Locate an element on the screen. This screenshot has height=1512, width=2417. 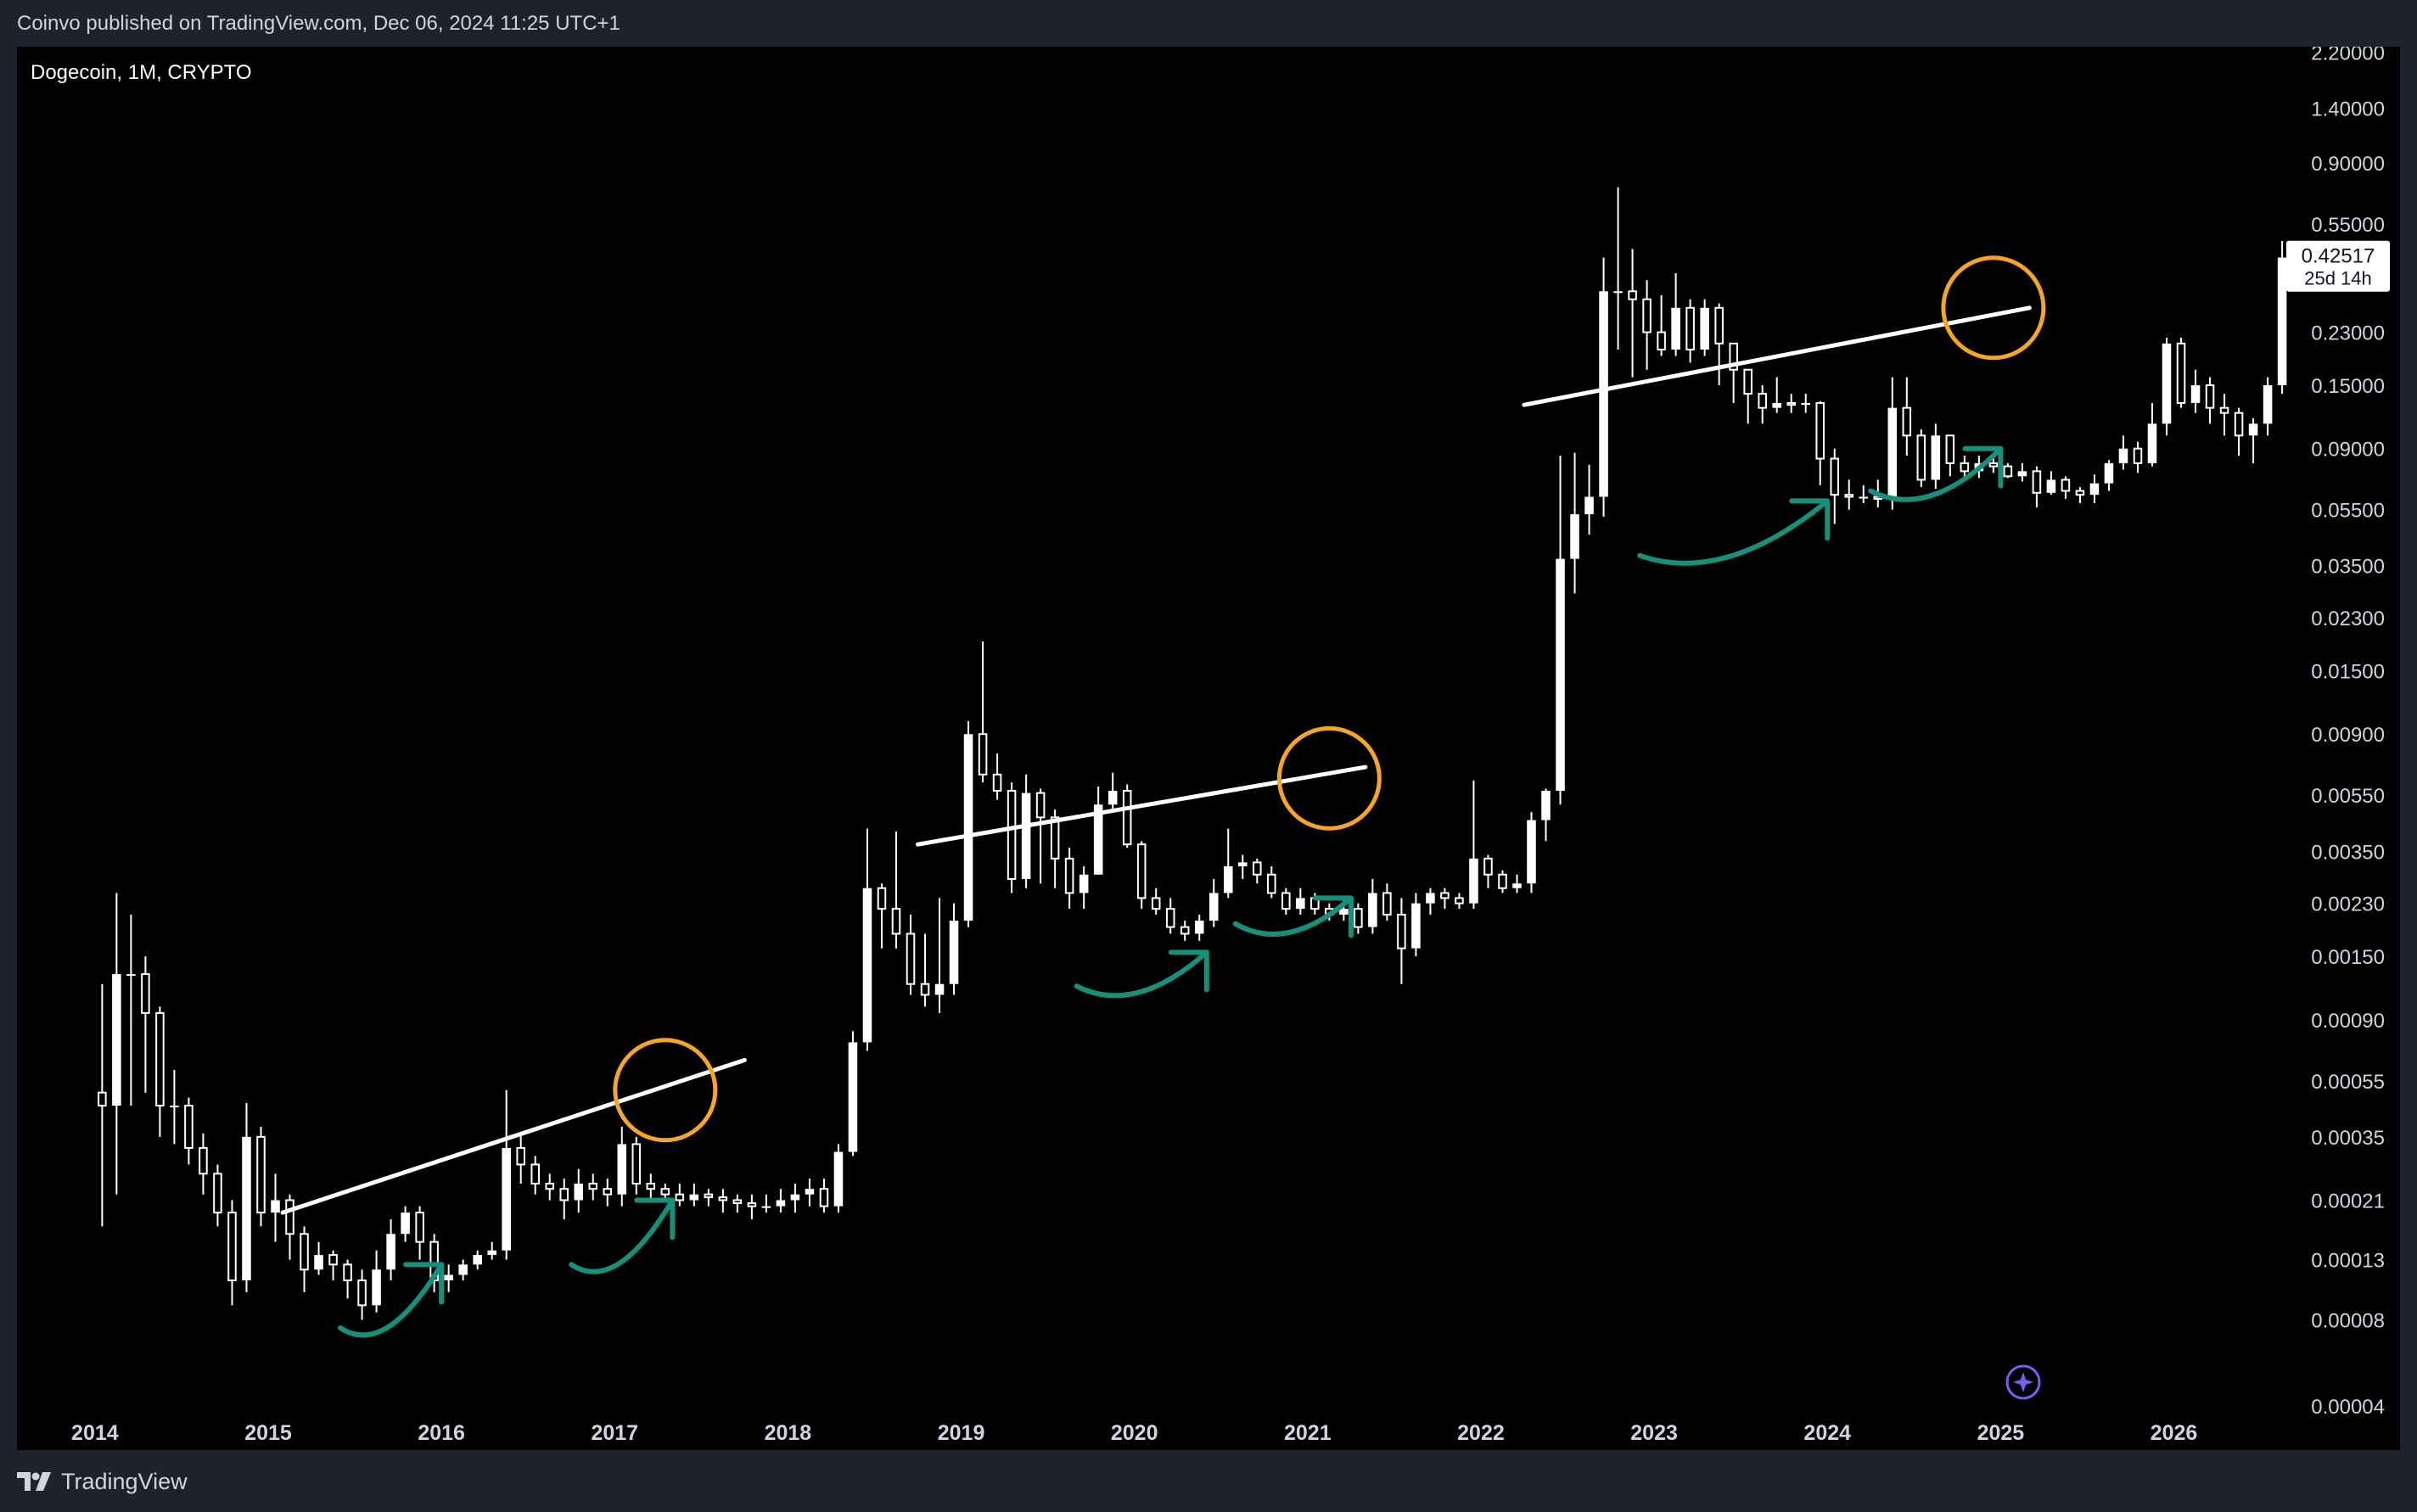
x-tick-label: 2019 is located at coordinates (961, 1433).